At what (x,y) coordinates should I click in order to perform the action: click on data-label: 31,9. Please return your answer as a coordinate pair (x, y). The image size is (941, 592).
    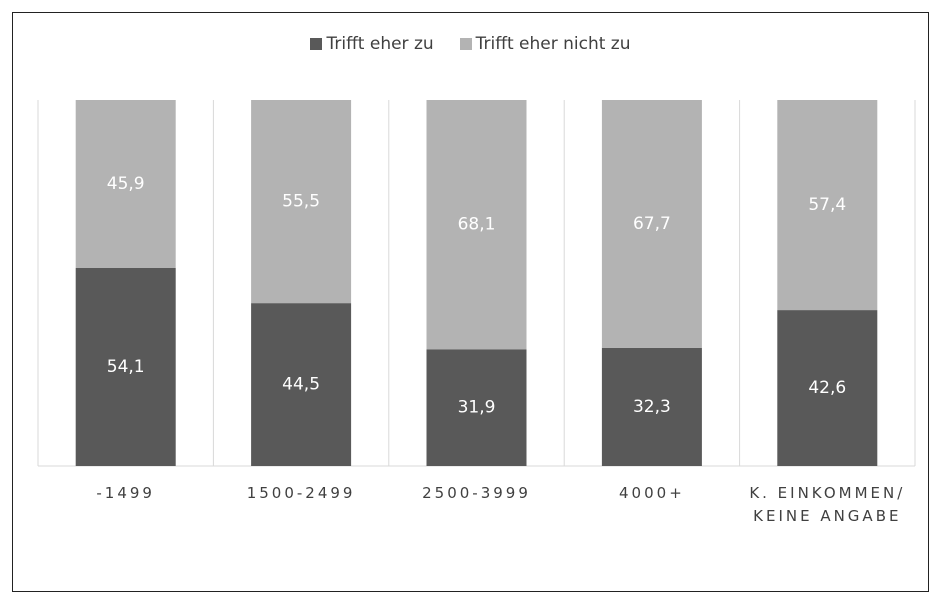
    Looking at the image, I should click on (477, 408).